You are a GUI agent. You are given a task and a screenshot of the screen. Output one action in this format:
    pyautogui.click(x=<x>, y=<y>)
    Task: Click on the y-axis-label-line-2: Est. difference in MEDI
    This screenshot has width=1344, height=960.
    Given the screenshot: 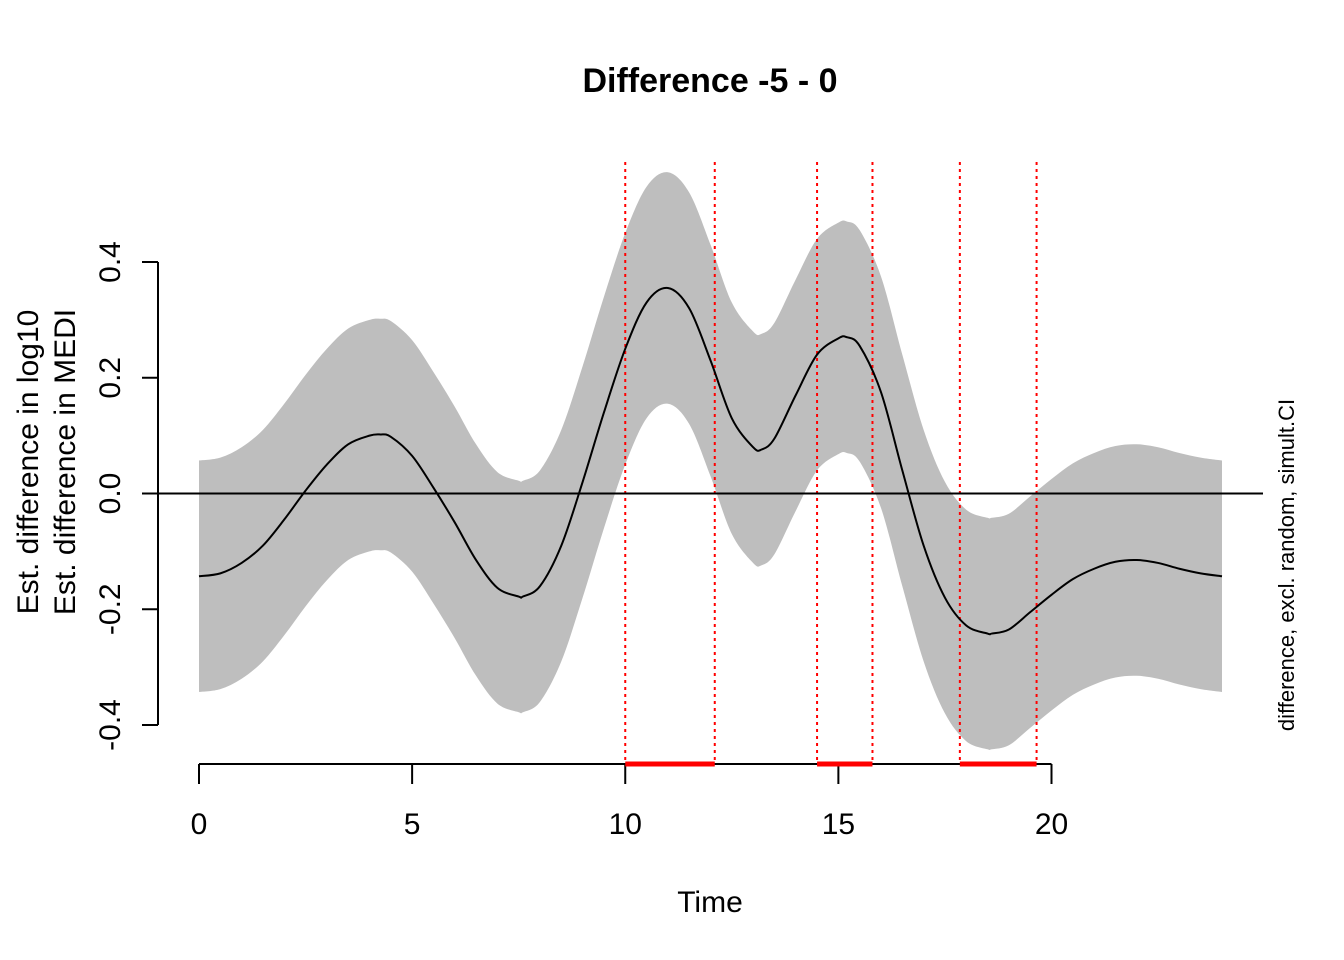 What is the action you would take?
    pyautogui.click(x=65, y=462)
    